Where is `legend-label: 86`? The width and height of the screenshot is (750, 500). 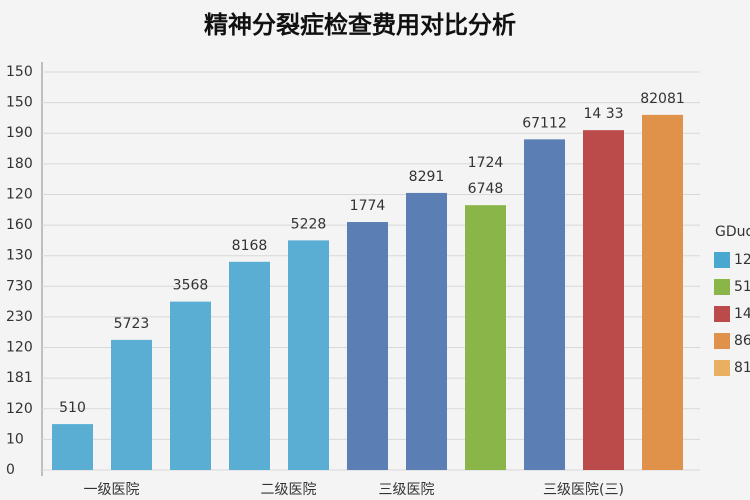
legend-label: 86 is located at coordinates (742, 341).